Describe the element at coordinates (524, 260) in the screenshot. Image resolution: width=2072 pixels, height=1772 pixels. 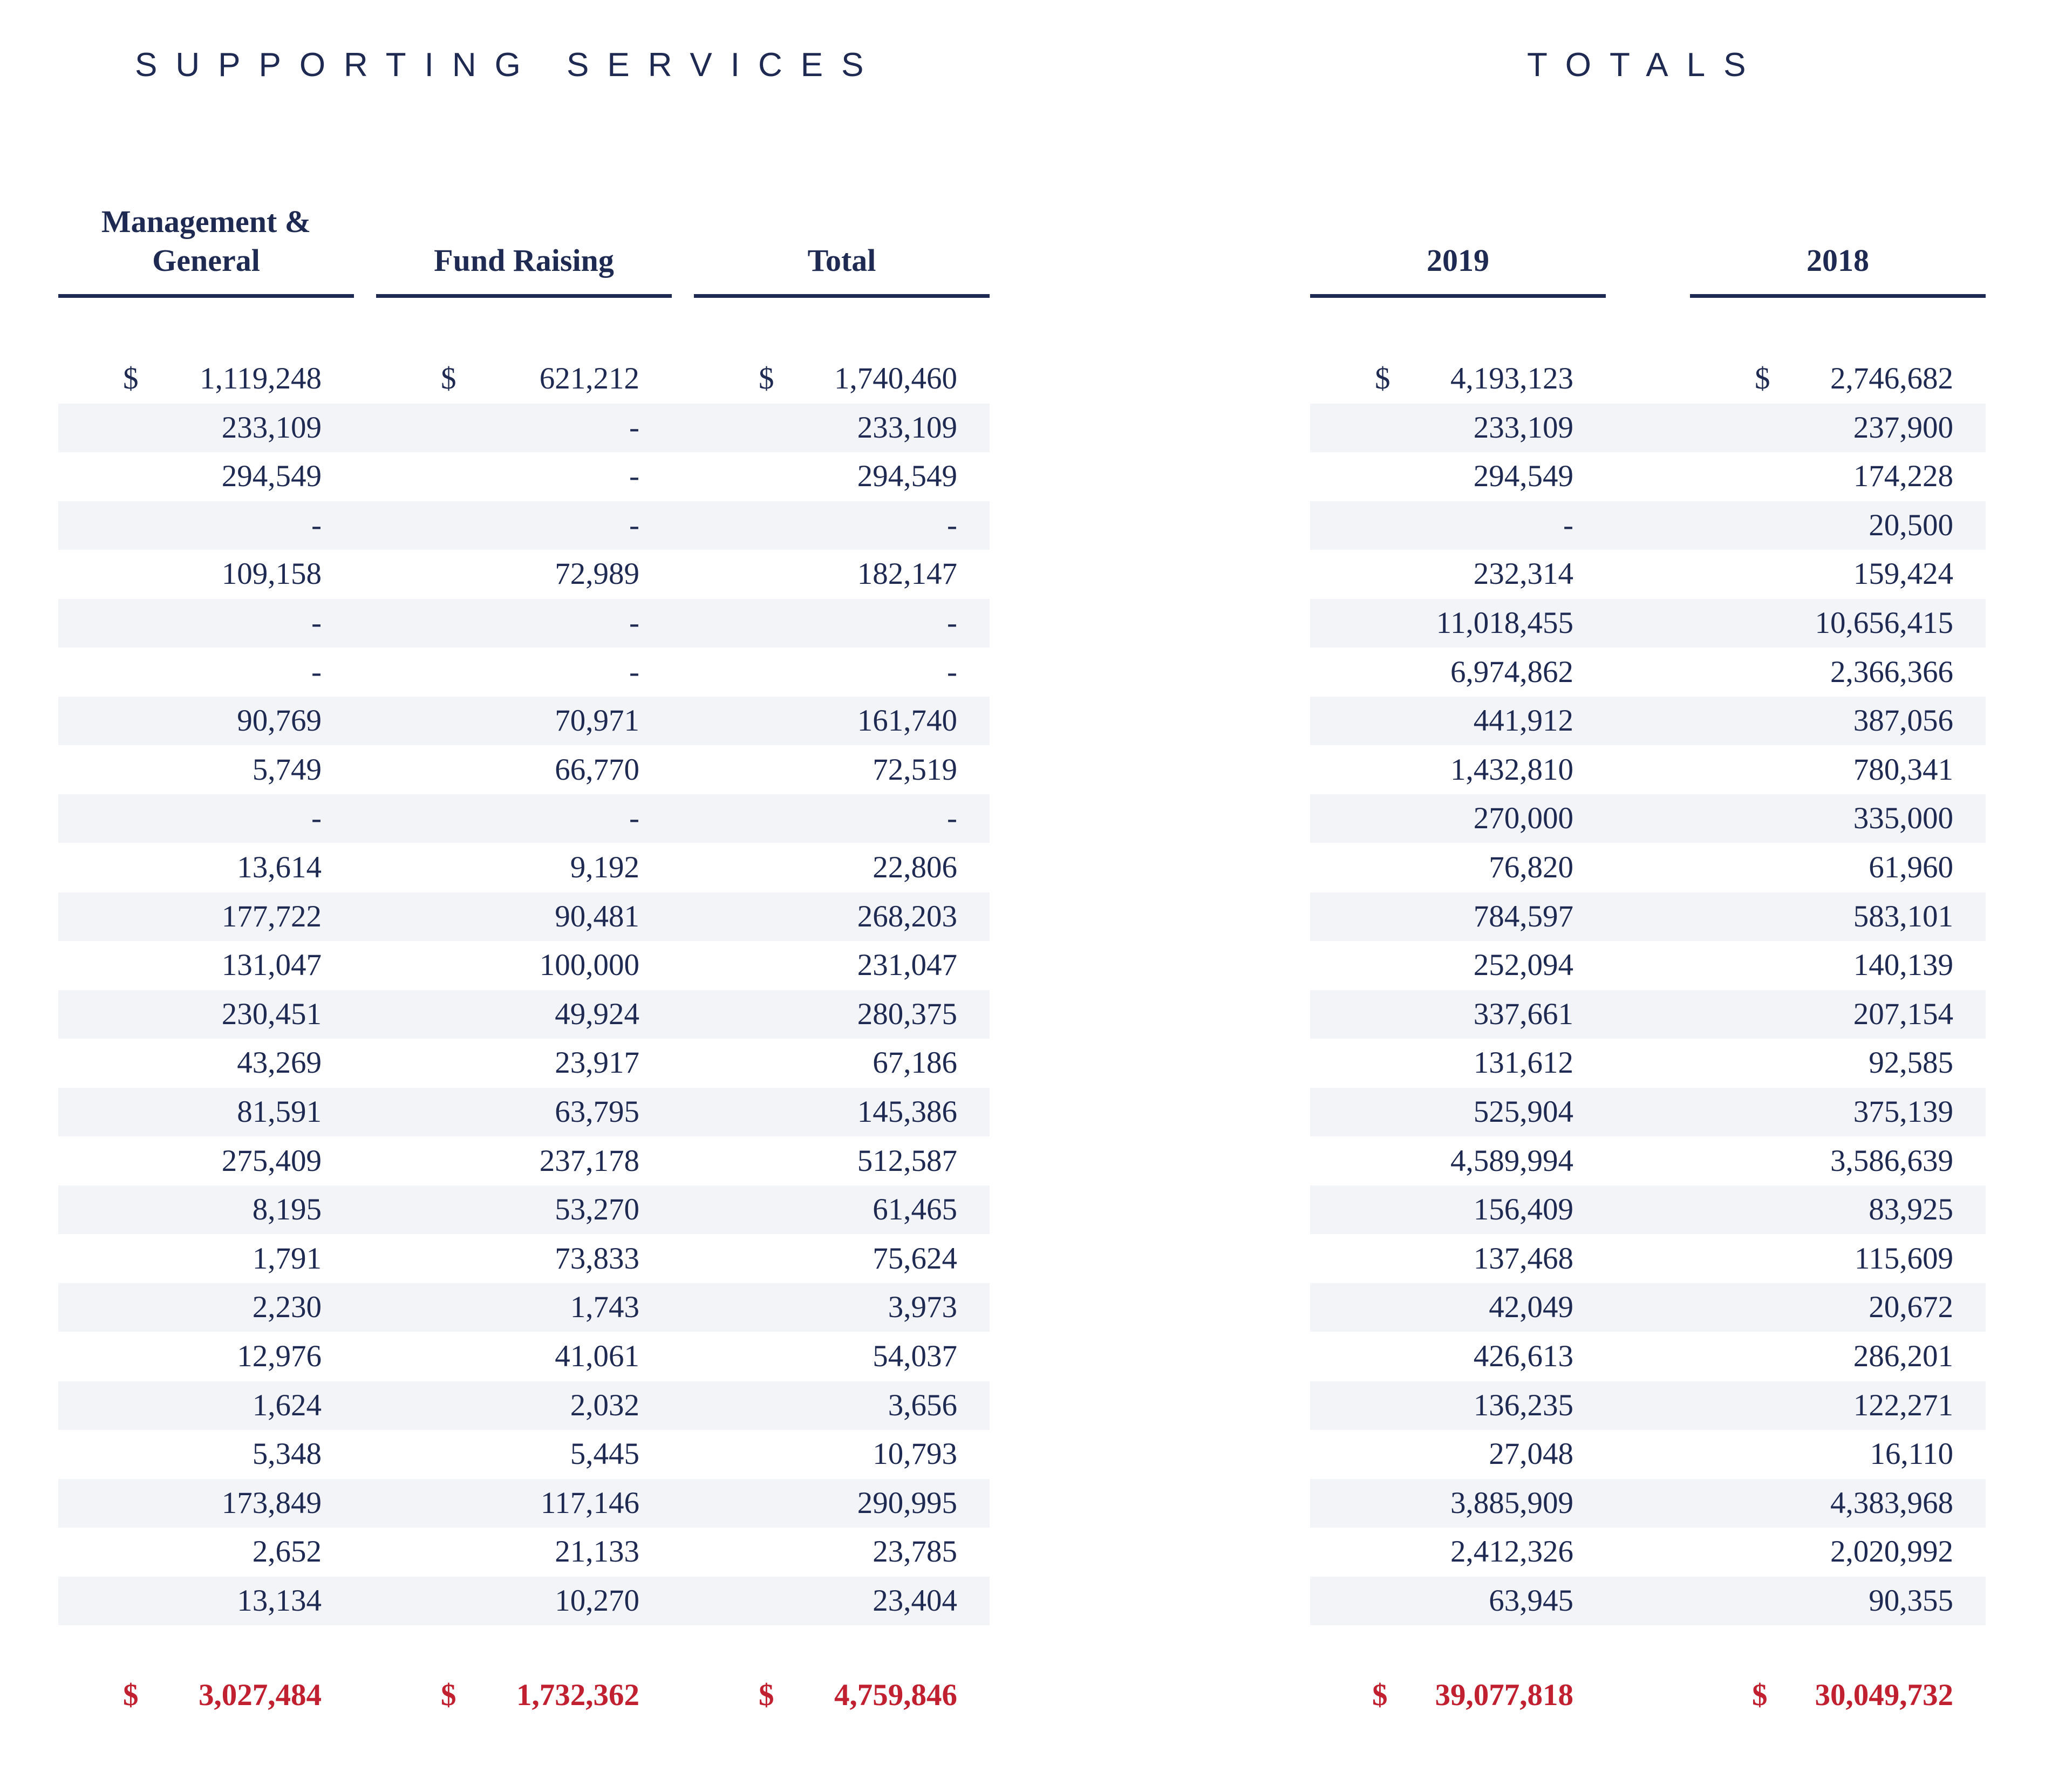
I see `column-header-line2: Fund Raising` at that location.